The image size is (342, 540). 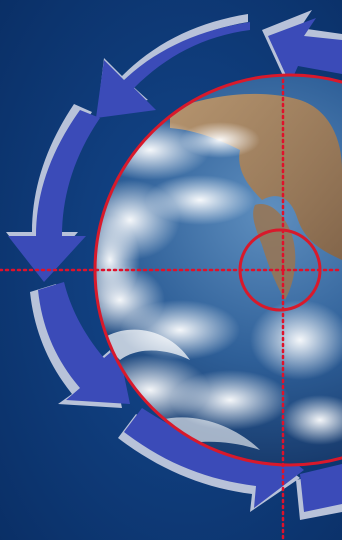 What do you see at coordinates (80, 345) in the screenshot?
I see `arrow-left-lower` at bounding box center [80, 345].